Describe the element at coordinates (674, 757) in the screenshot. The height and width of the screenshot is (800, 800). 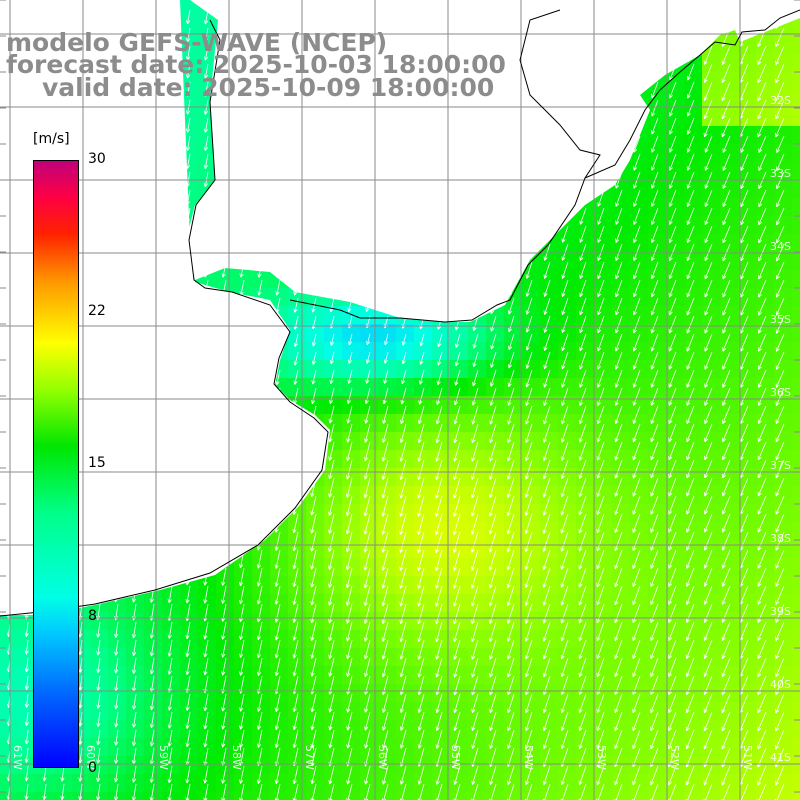
I see `longitude-label: 52W` at that location.